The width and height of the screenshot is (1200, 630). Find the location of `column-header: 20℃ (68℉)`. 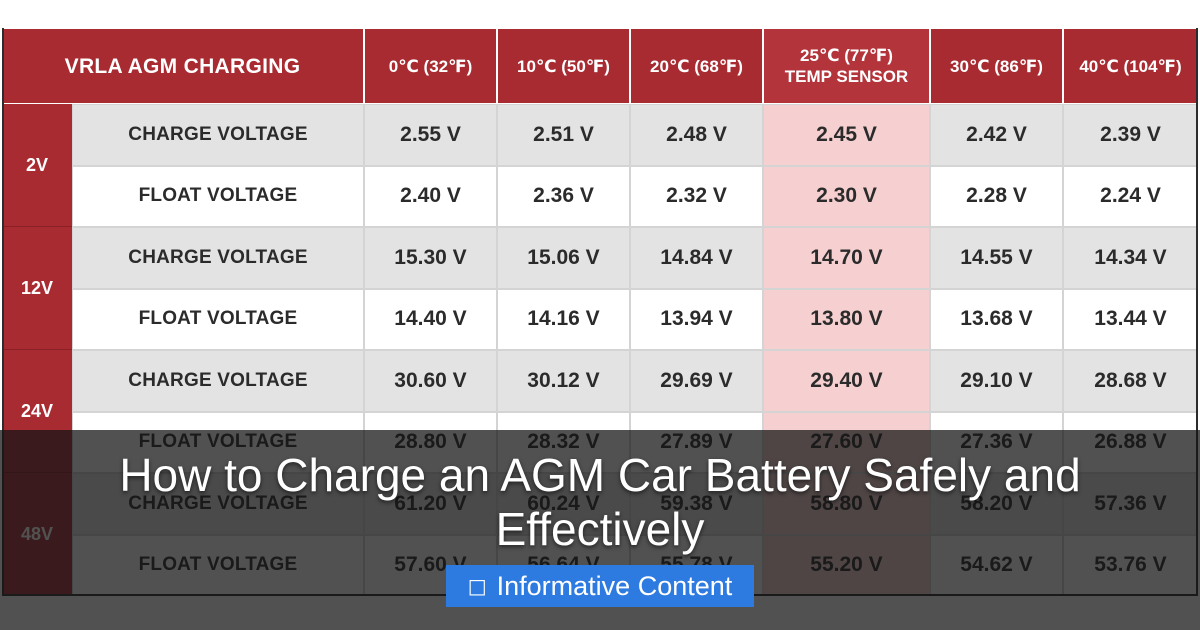

column-header: 20℃ (68℉) is located at coordinates (696, 66).